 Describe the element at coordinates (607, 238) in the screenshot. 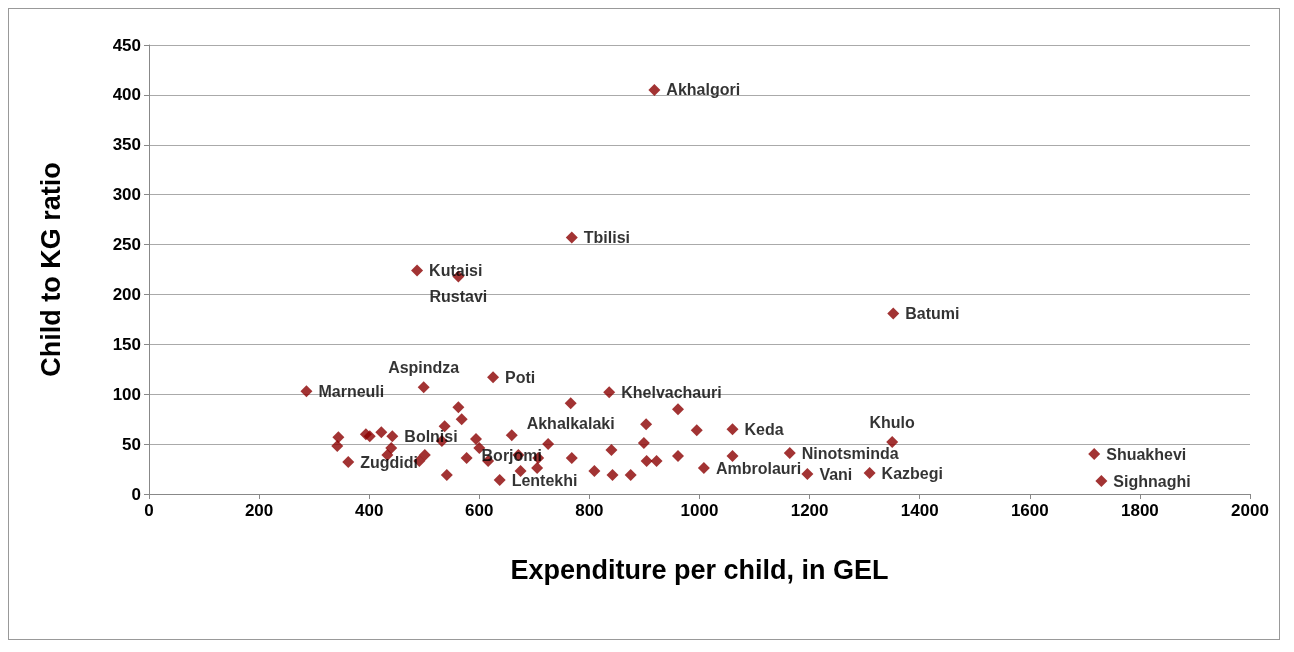

I see `annotation: Tbilisi` at that location.